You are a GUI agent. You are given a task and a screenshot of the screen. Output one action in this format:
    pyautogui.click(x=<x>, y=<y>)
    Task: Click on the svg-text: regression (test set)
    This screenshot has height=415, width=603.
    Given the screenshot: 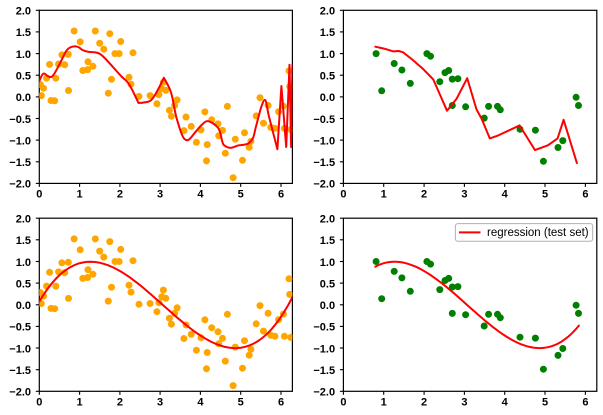 What is the action you would take?
    pyautogui.click(x=538, y=233)
    